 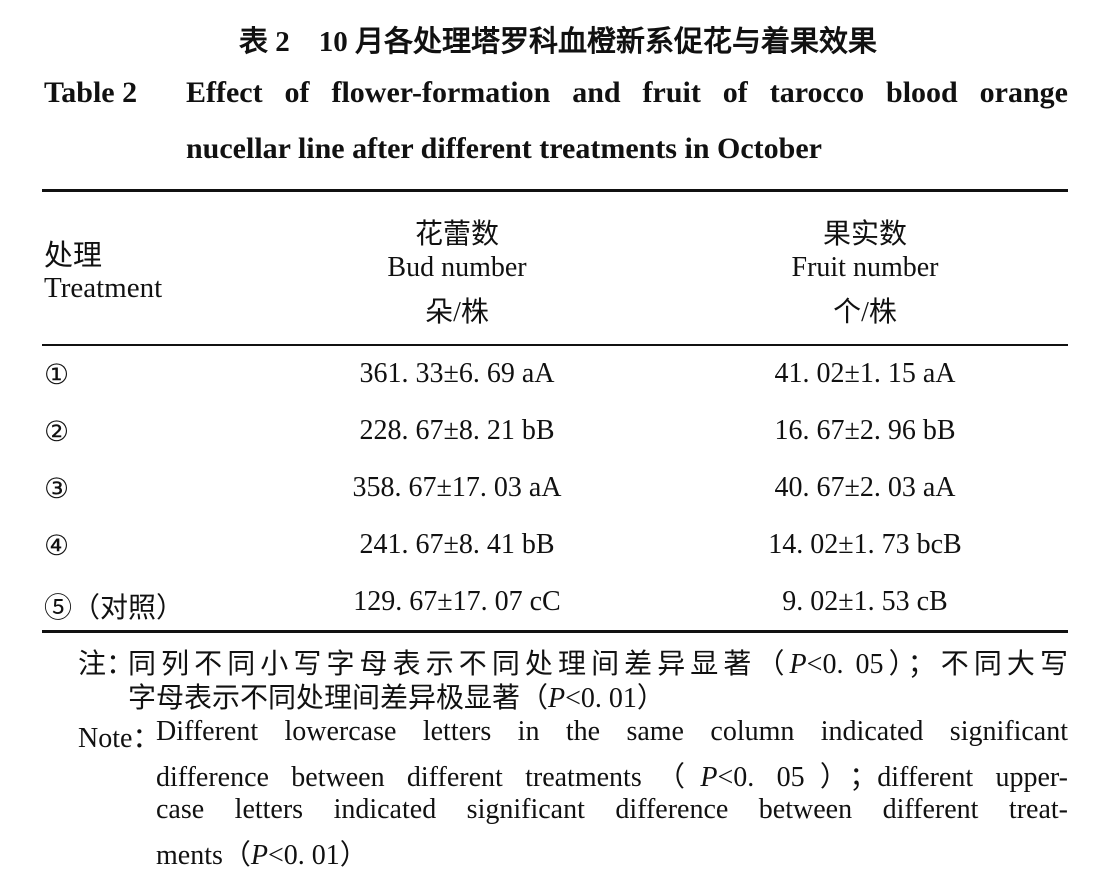 I want to click on caption-zh: 表 2 10 月各处理塔罗科血橙新系促花与着果效果, so click(x=557, y=42).